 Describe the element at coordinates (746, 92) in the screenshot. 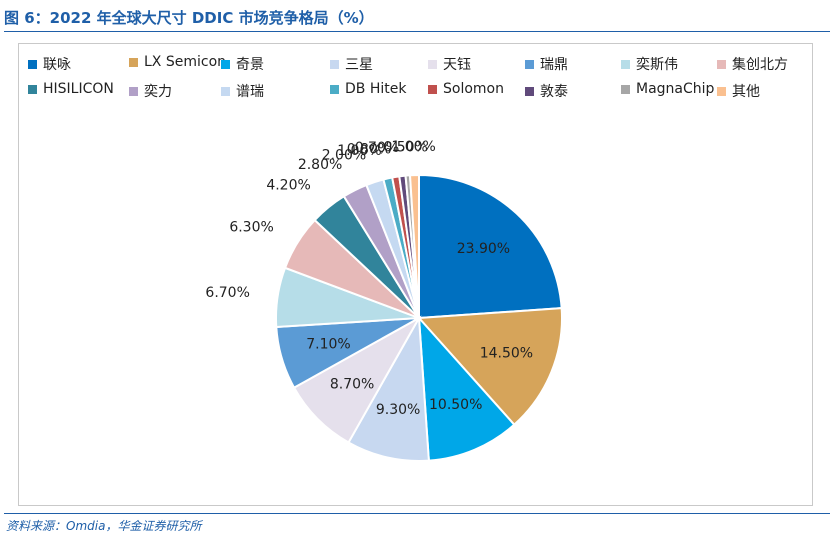

I see `legend-label: 其他` at that location.